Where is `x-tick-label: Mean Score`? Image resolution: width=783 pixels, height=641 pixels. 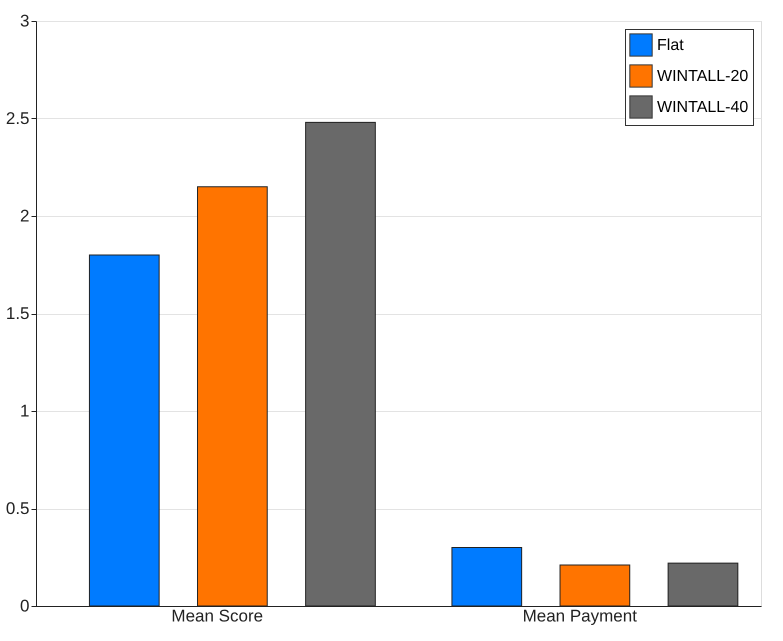
x-tick-label: Mean Score is located at coordinates (217, 616).